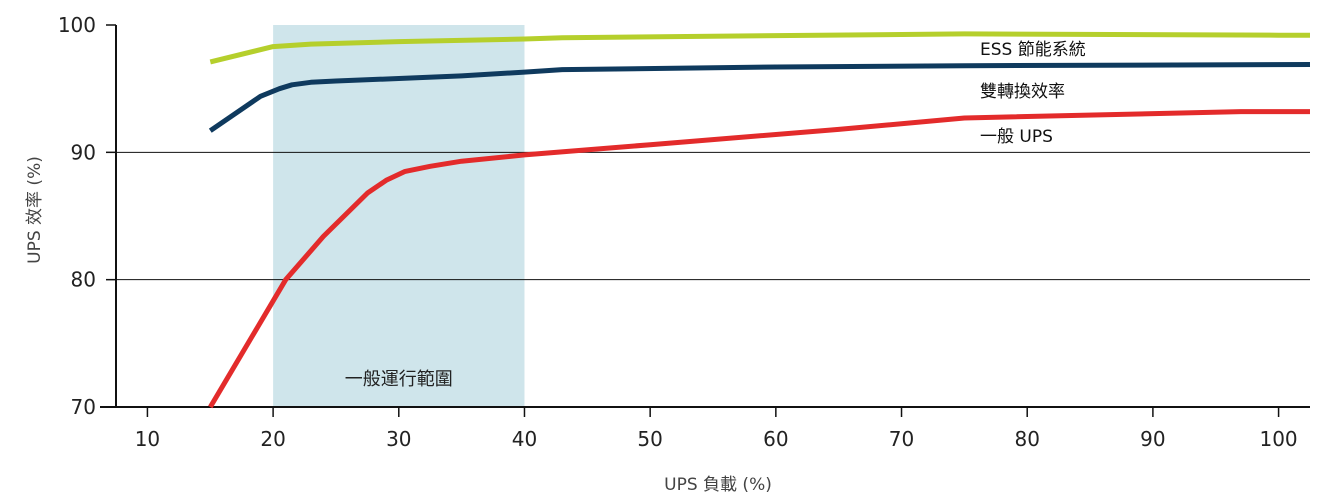 The image size is (1321, 497). Describe the element at coordinates (1026, 439) in the screenshot. I see `x-tick-label-80: 80` at that location.